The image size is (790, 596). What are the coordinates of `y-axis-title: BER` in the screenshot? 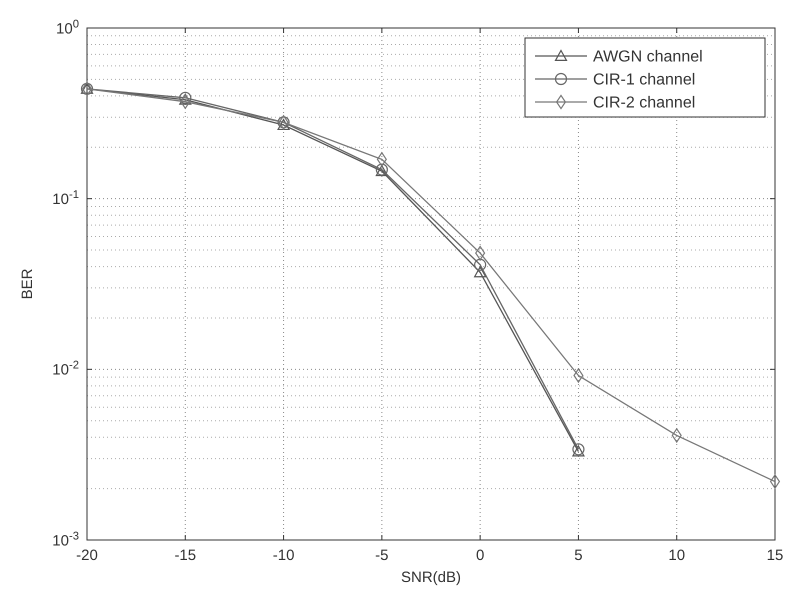 It's located at (27, 284).